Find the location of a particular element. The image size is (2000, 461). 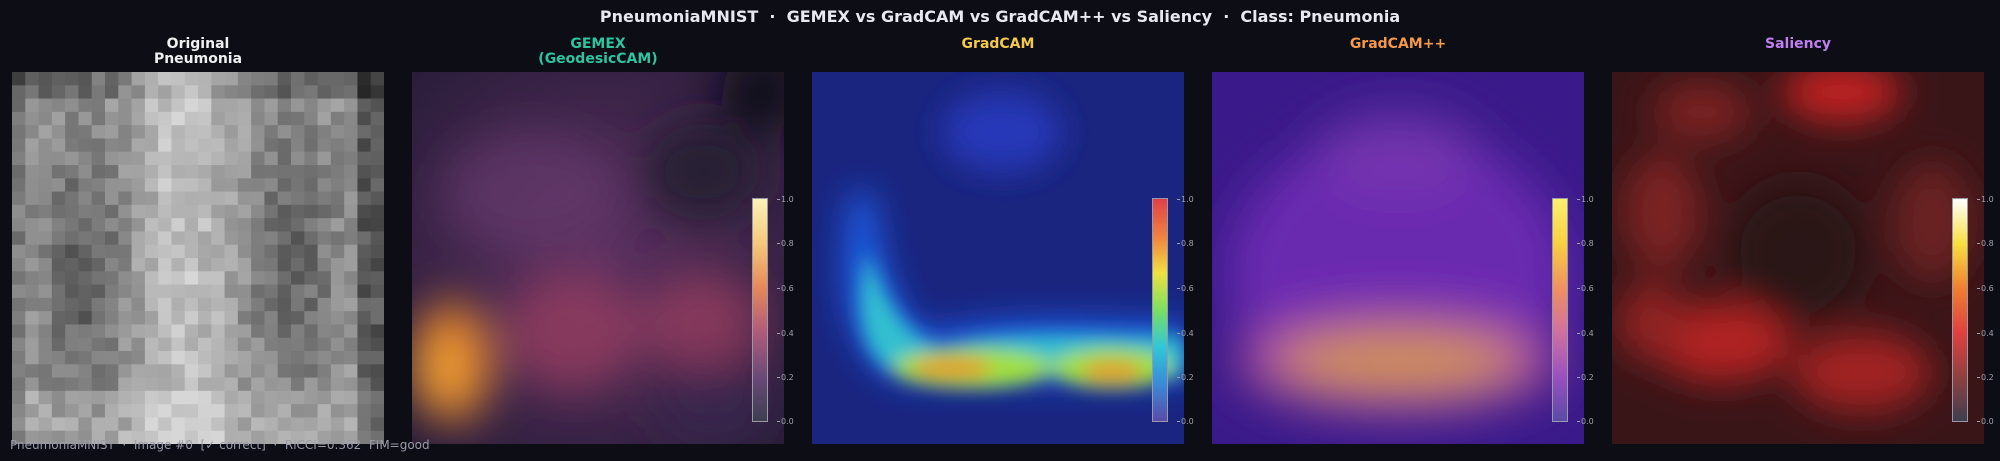

panel-title-original-line2: Pneumonia is located at coordinates (198, 59).